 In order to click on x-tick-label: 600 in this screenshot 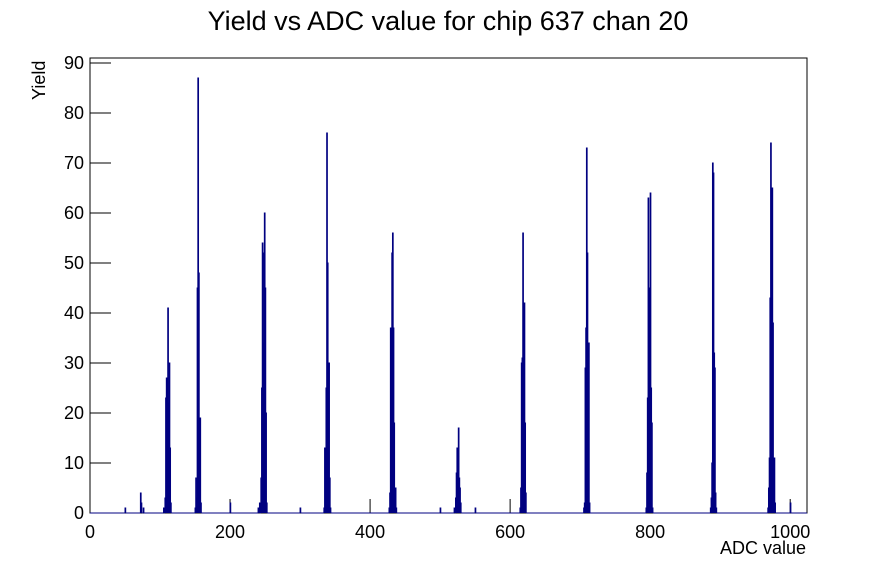, I will do `click(510, 532)`.